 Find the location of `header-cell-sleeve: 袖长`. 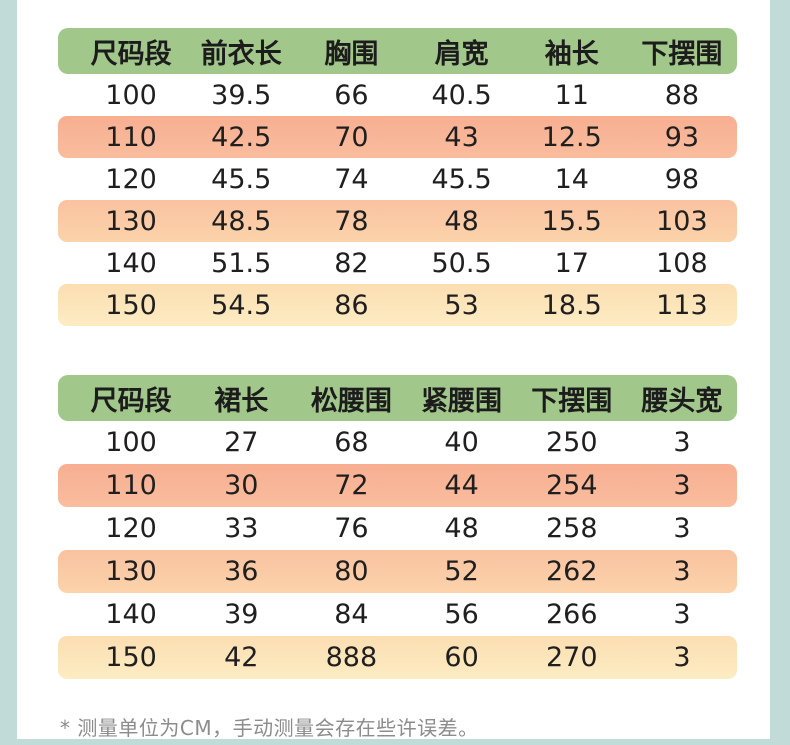

header-cell-sleeve: 袖长 is located at coordinates (571, 54).